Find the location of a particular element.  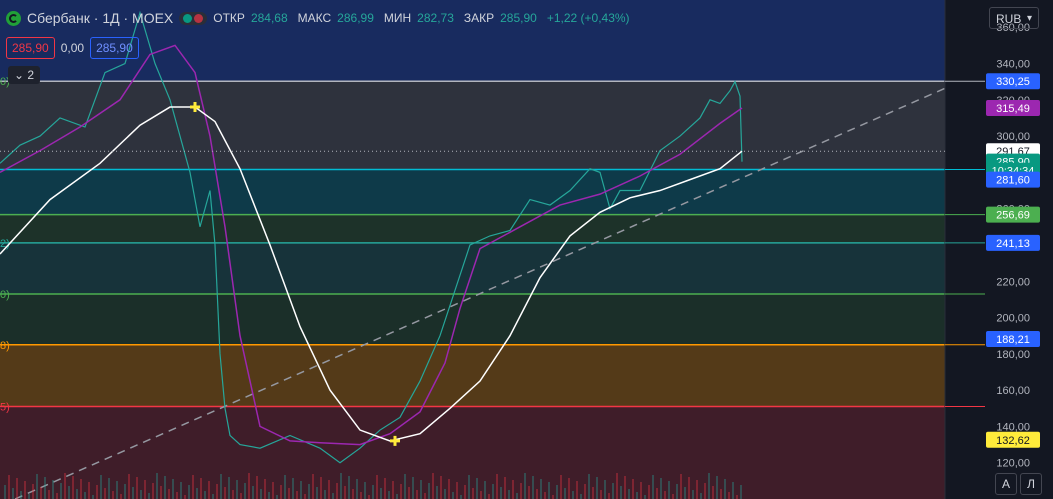

ticker-title: Сбербанк · 1Д · MOEX is located at coordinates (100, 18).